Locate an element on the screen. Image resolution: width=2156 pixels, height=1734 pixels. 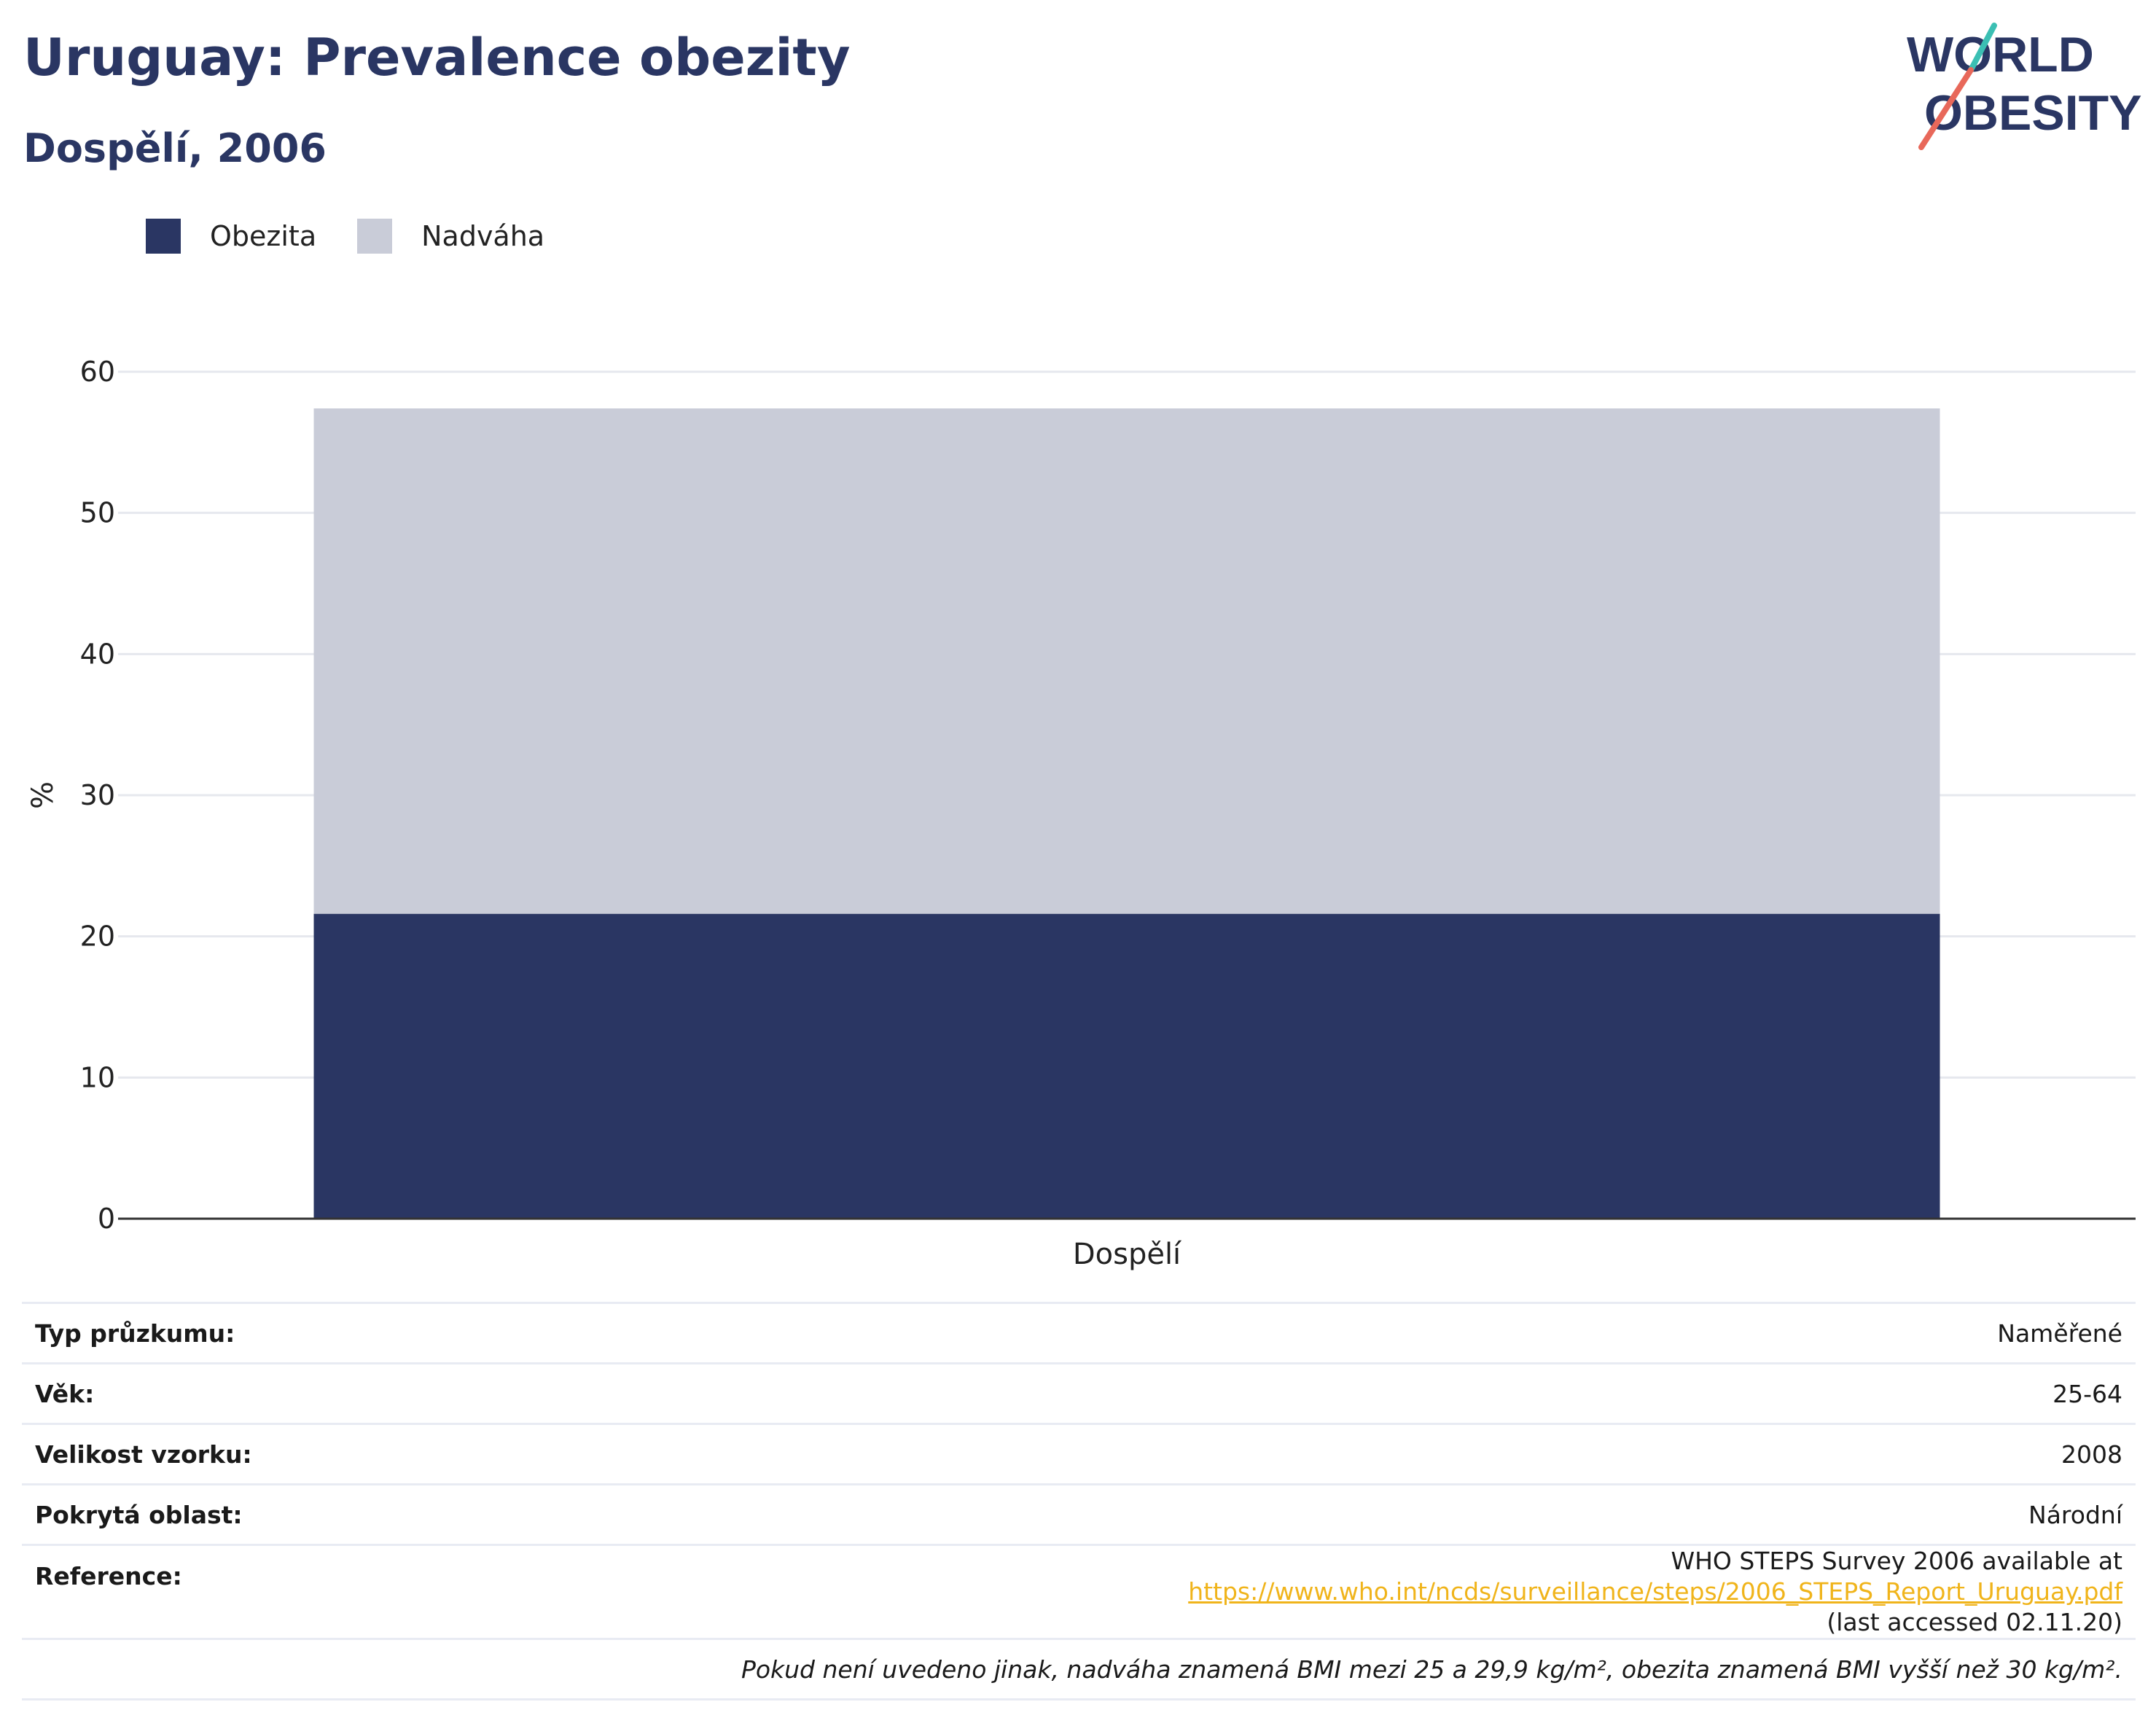
legend-item-nadvaha: Nadváha is located at coordinates (450, 236).